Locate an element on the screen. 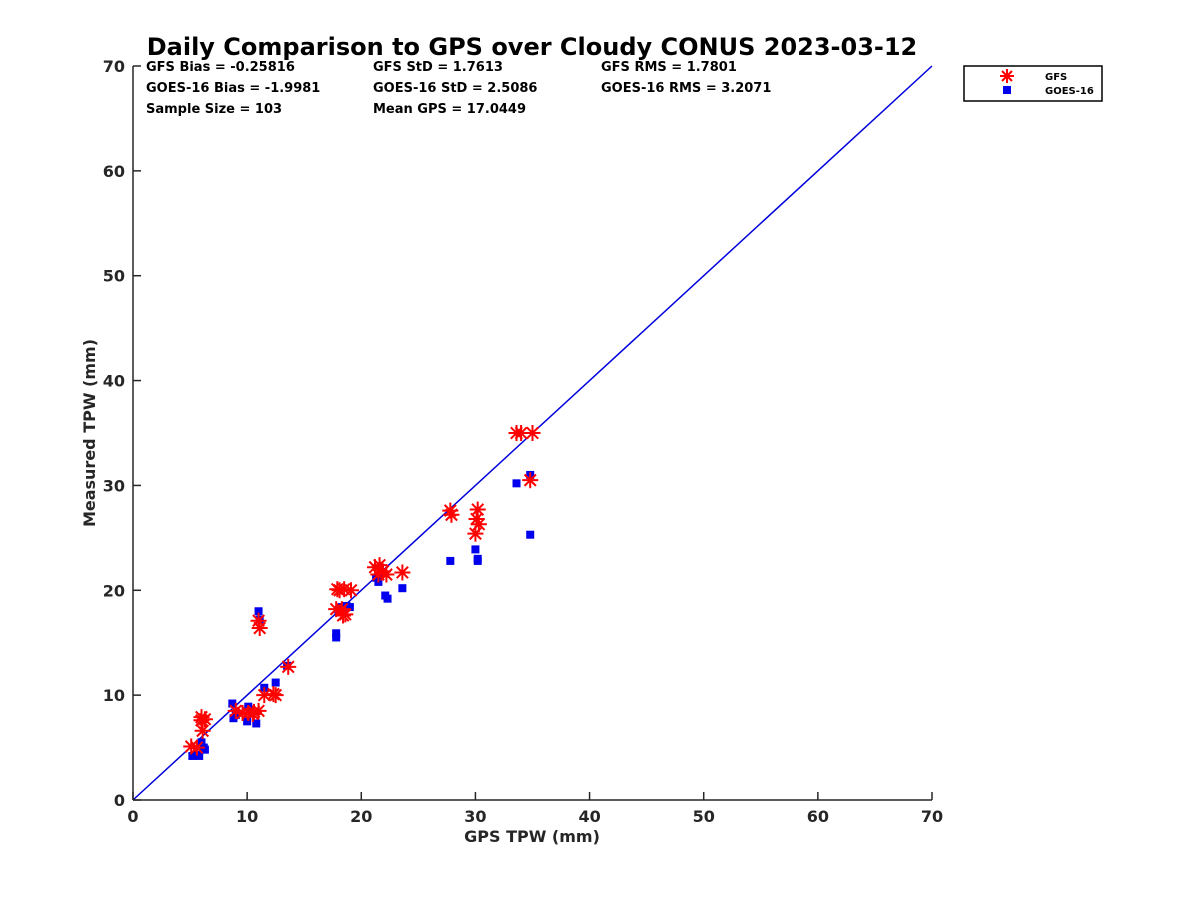  x-tick-label-5: 50 is located at coordinates (704, 816).